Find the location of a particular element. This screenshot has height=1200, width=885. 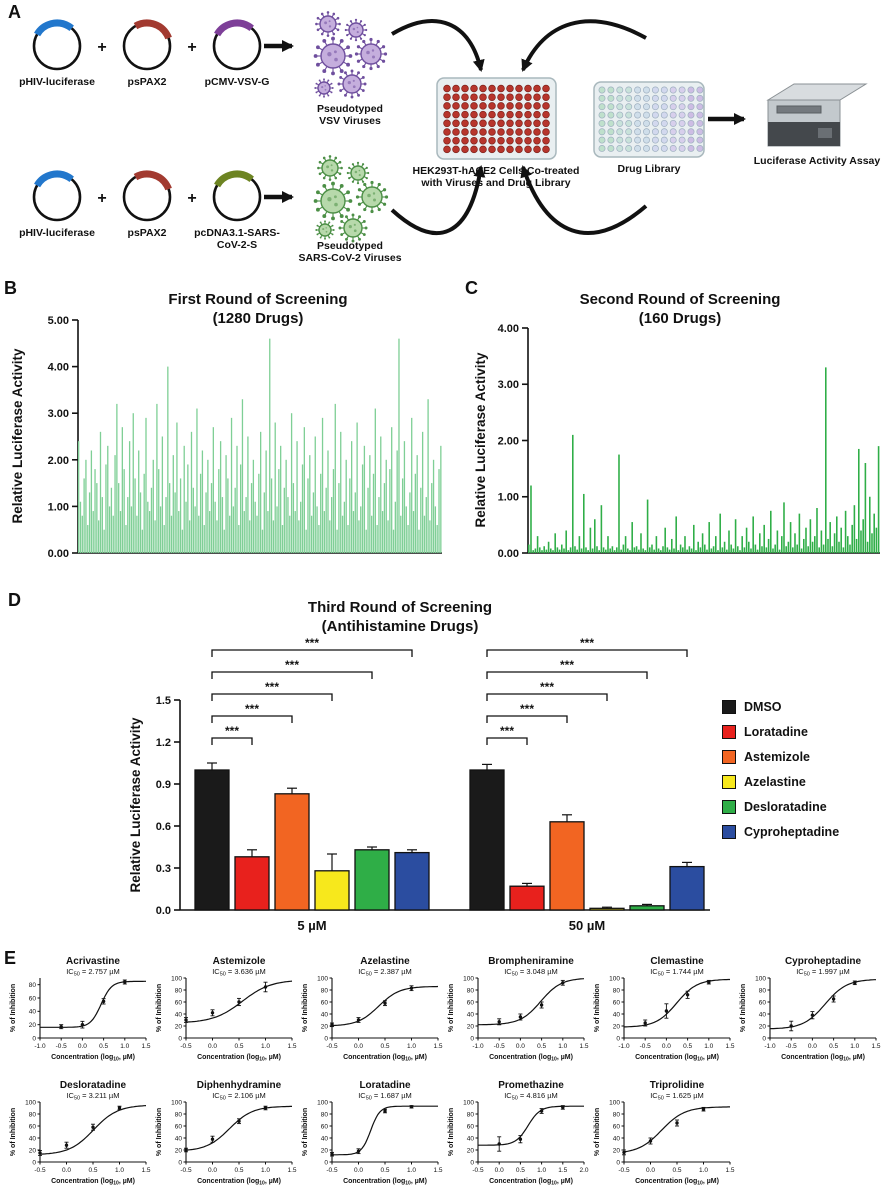

plasmid-label: pCMV-VSV-G is located at coordinates (237, 82).